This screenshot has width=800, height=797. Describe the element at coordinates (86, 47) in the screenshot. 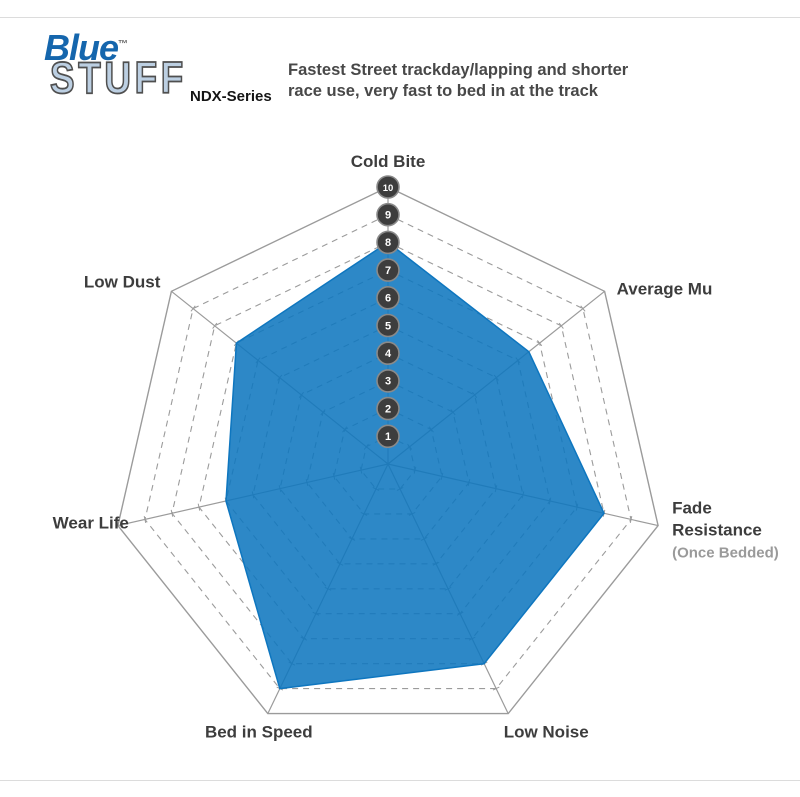

I see `logo-word-blue: Blue™` at that location.